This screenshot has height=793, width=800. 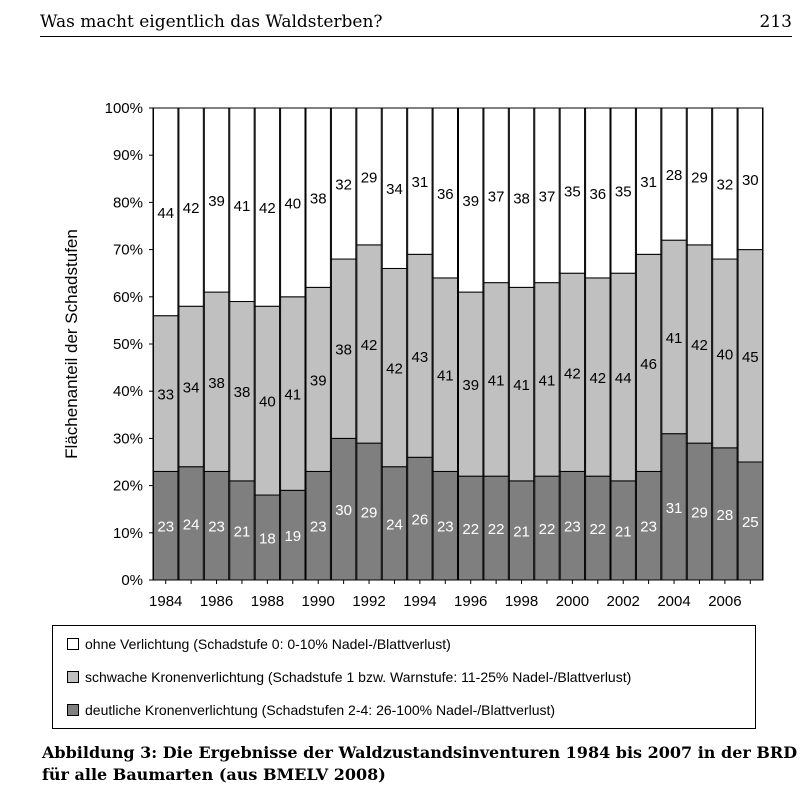 What do you see at coordinates (128, 155) in the screenshot?
I see `y-tick-label: 90%` at bounding box center [128, 155].